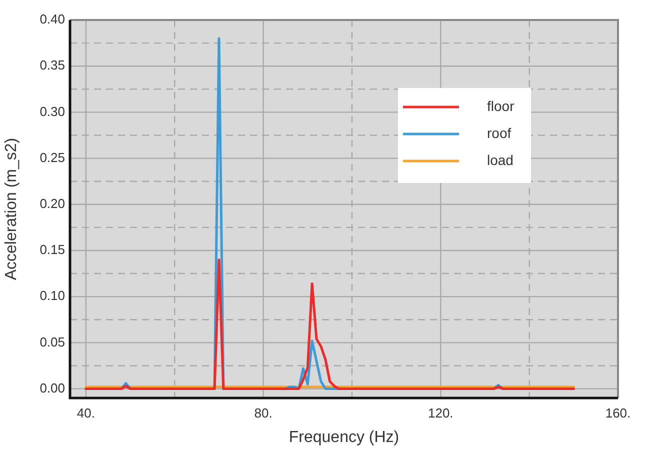 This screenshot has height=451, width=660. What do you see at coordinates (52, 203) in the screenshot?
I see `y-tick-label: 0.20` at bounding box center [52, 203].